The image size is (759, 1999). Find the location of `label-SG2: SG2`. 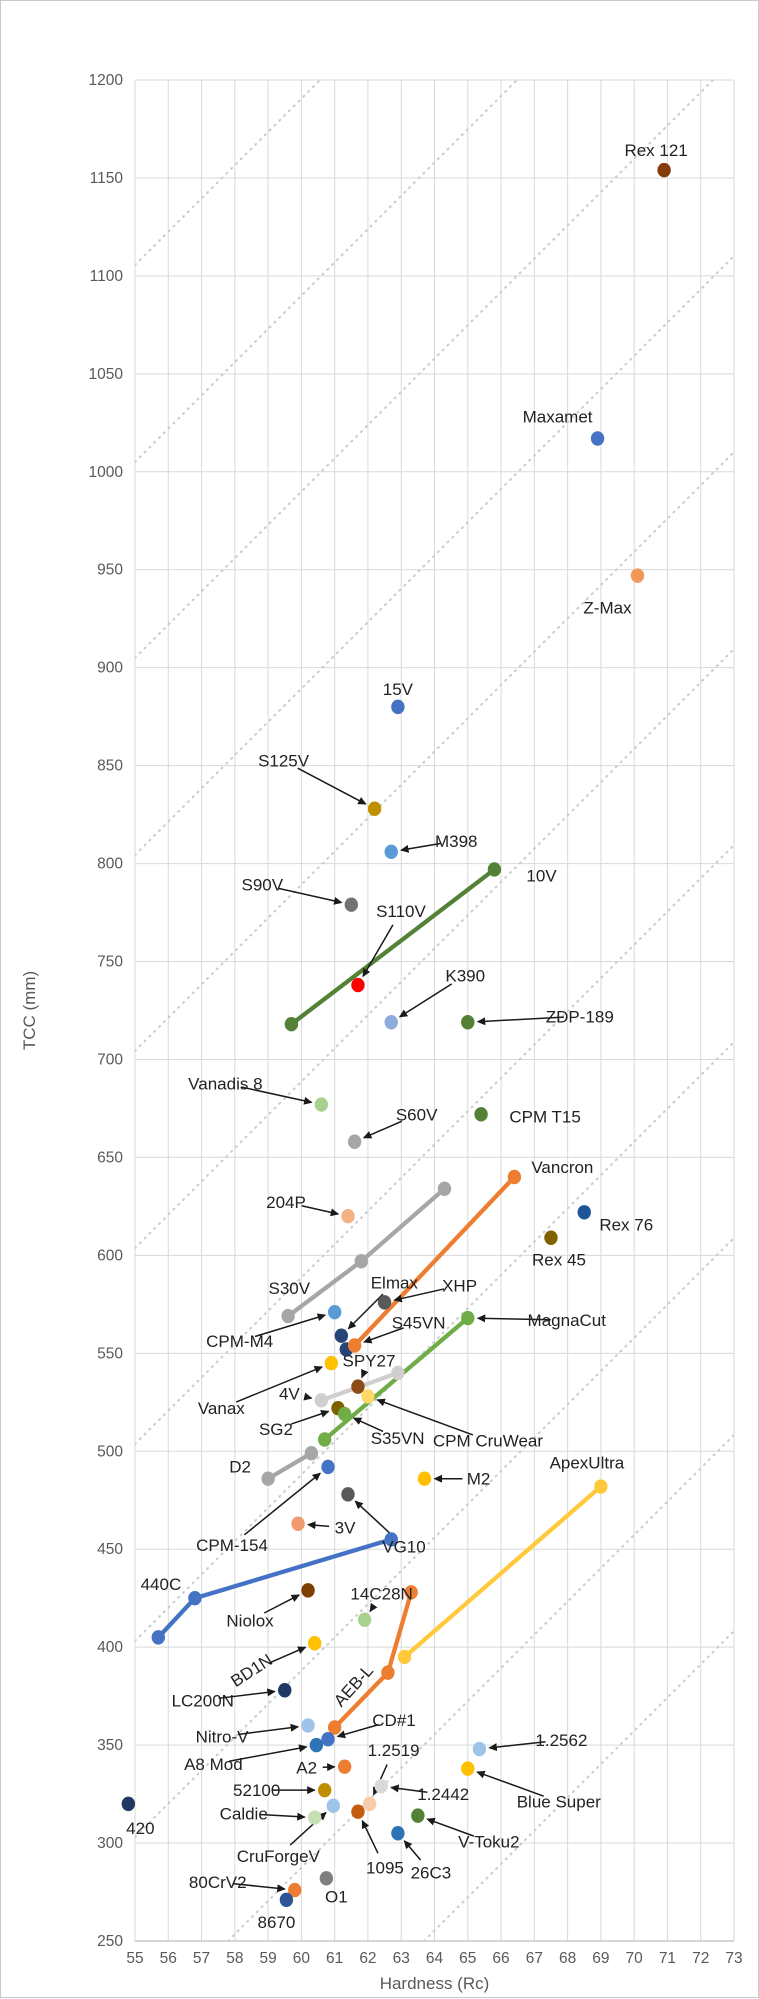

label-SG2: SG2 is located at coordinates (276, 1429).